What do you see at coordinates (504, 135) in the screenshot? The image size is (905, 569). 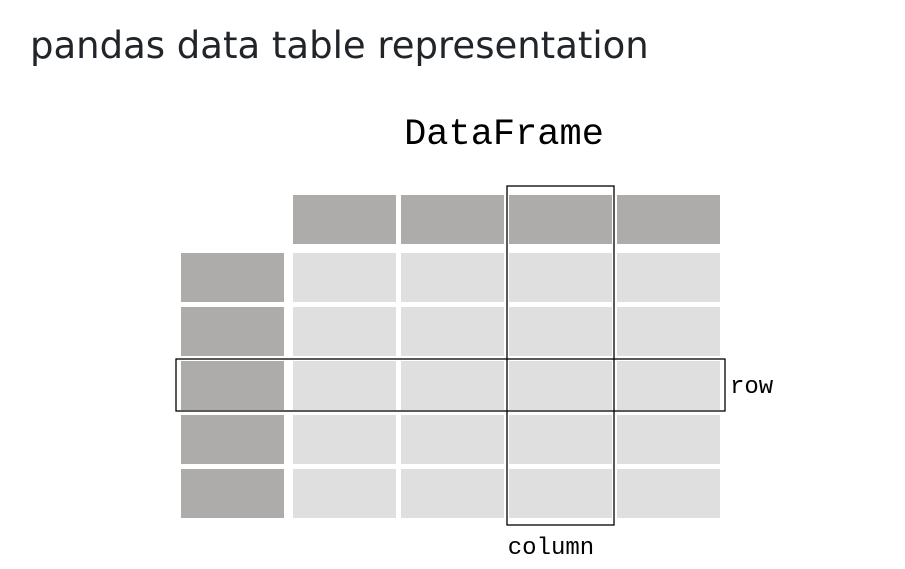 I see `diagram-title: DataFrame` at bounding box center [504, 135].